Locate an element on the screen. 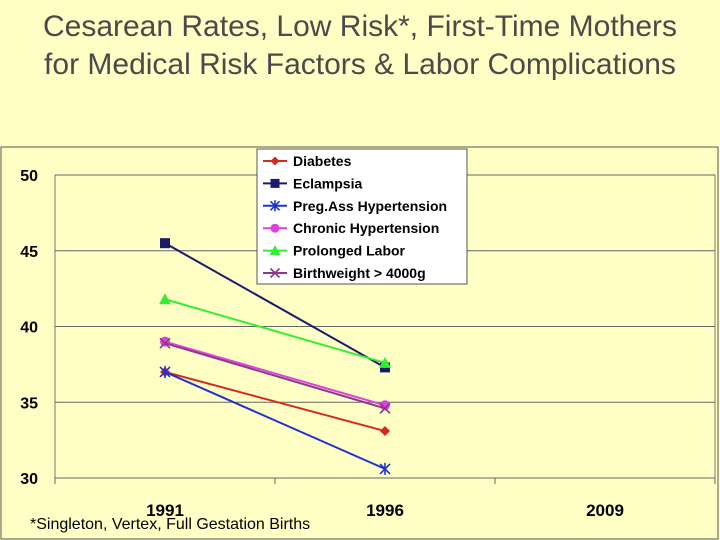 The width and height of the screenshot is (720, 540). y-tick-label-50: 50 is located at coordinates (29, 176).